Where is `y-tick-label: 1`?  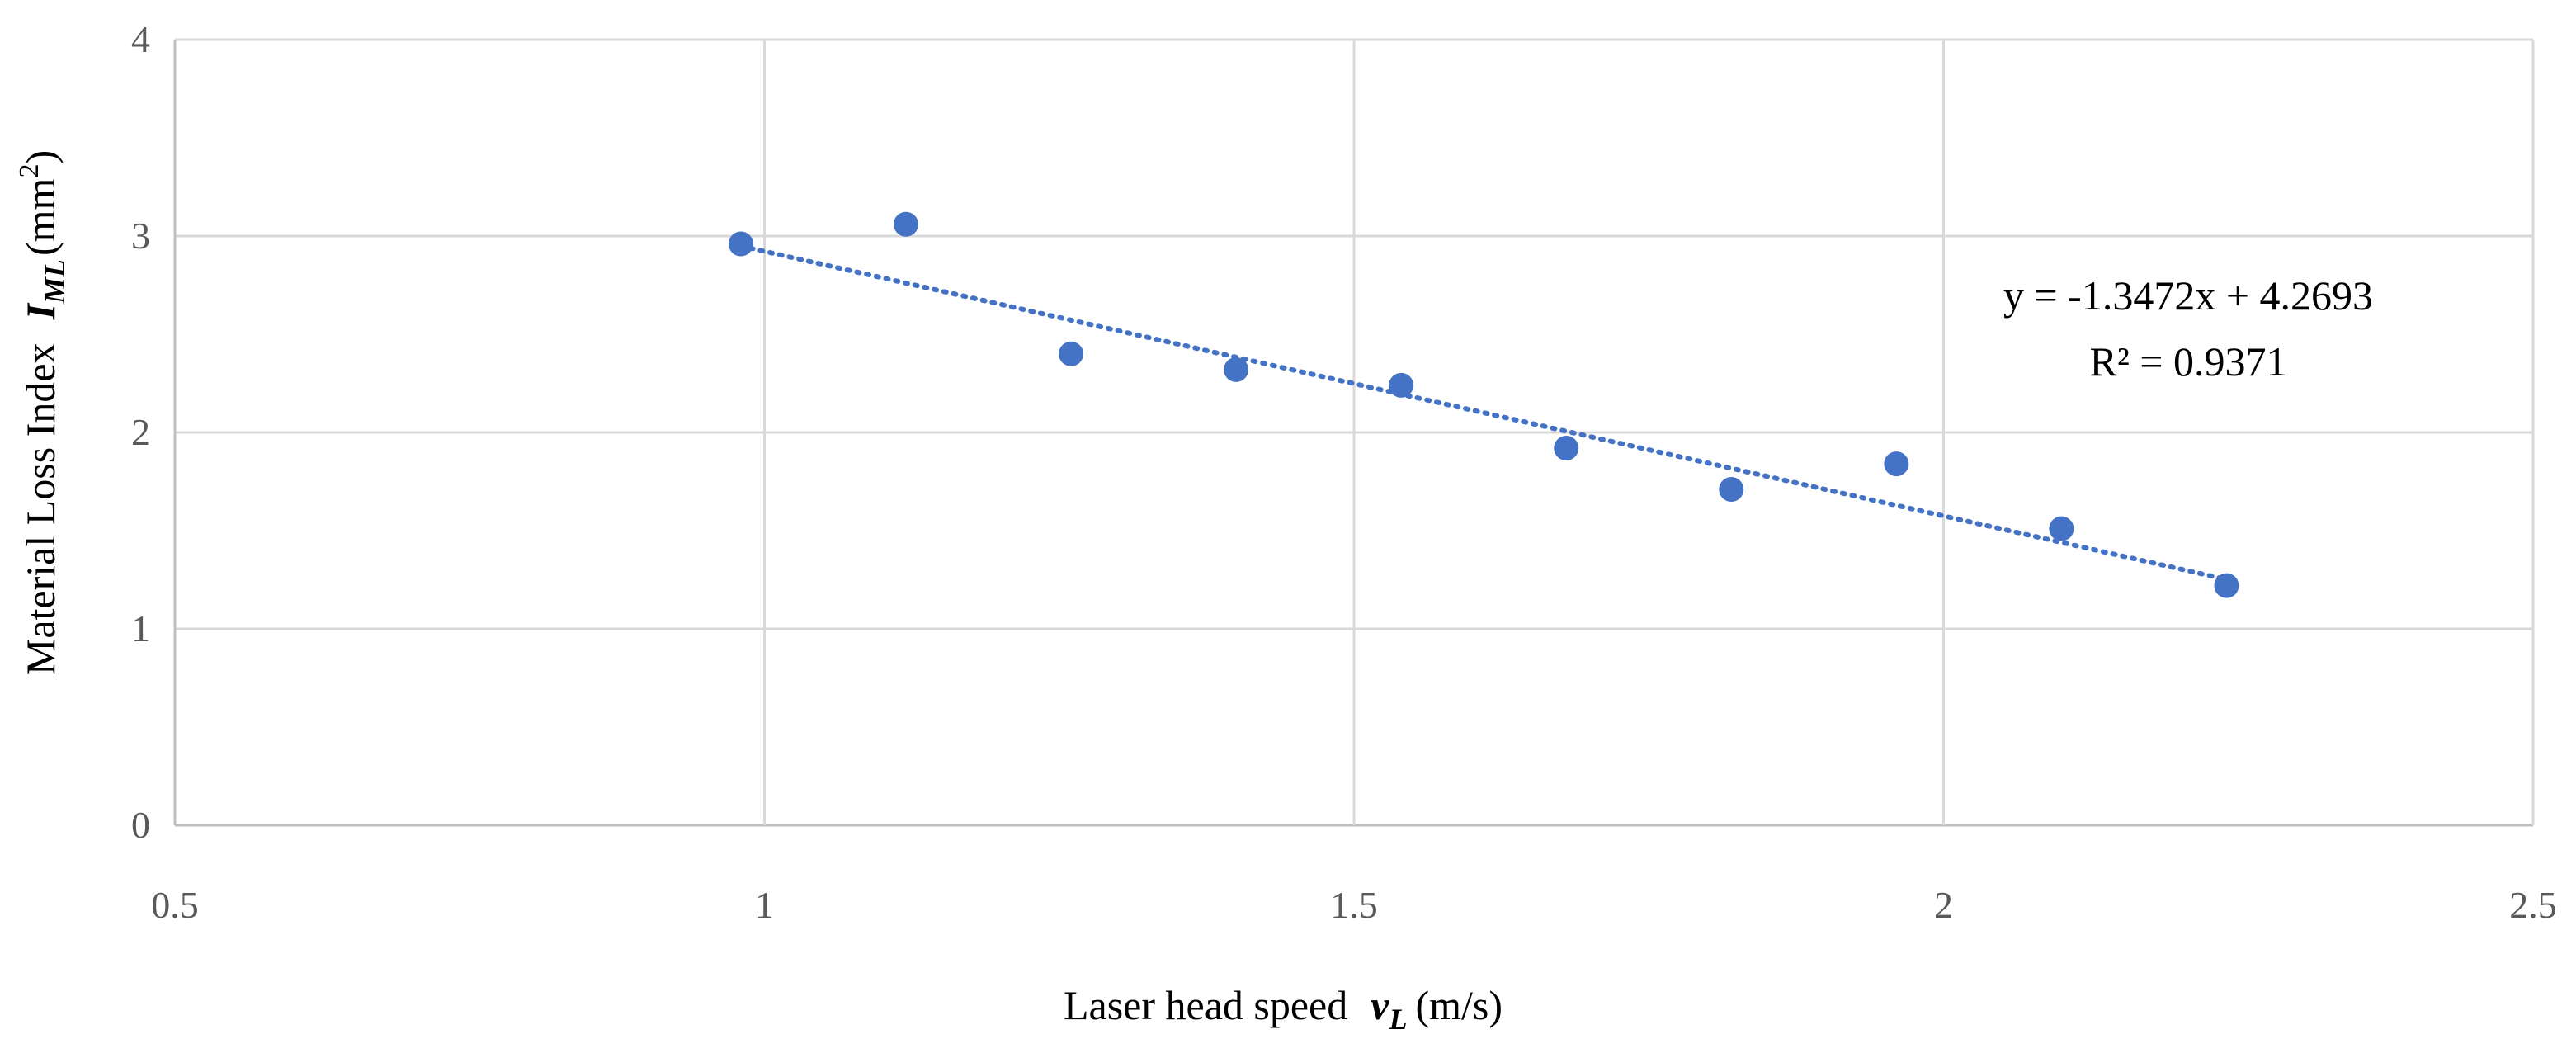
y-tick-label: 1 is located at coordinates (140, 628).